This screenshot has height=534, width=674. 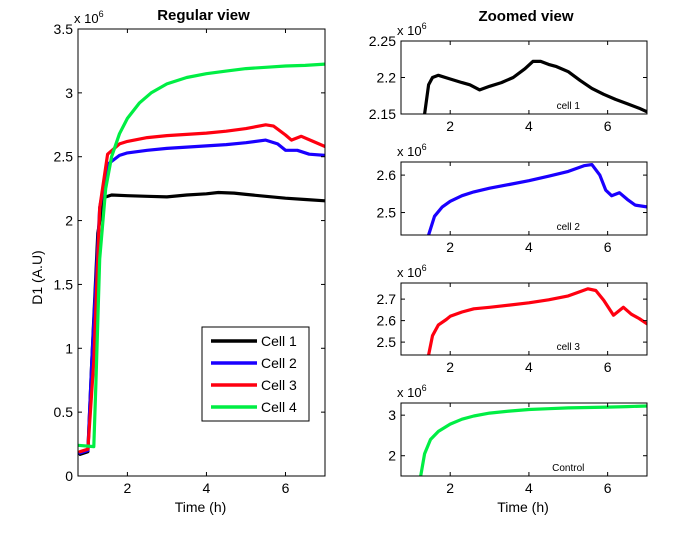 I want to click on legend-item: Cell 3, so click(x=254, y=385).